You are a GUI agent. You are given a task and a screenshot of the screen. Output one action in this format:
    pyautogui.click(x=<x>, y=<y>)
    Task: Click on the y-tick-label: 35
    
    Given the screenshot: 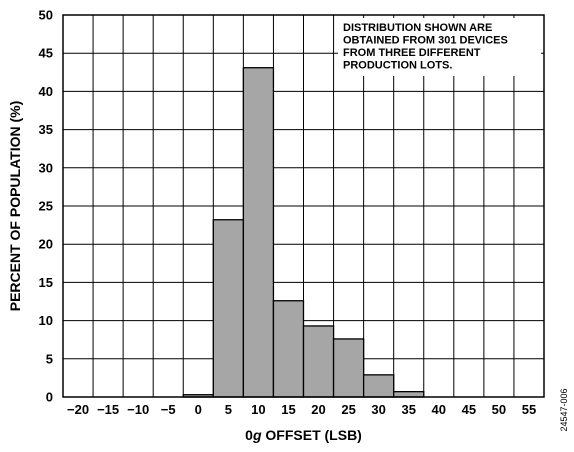 What is the action you would take?
    pyautogui.click(x=46, y=129)
    